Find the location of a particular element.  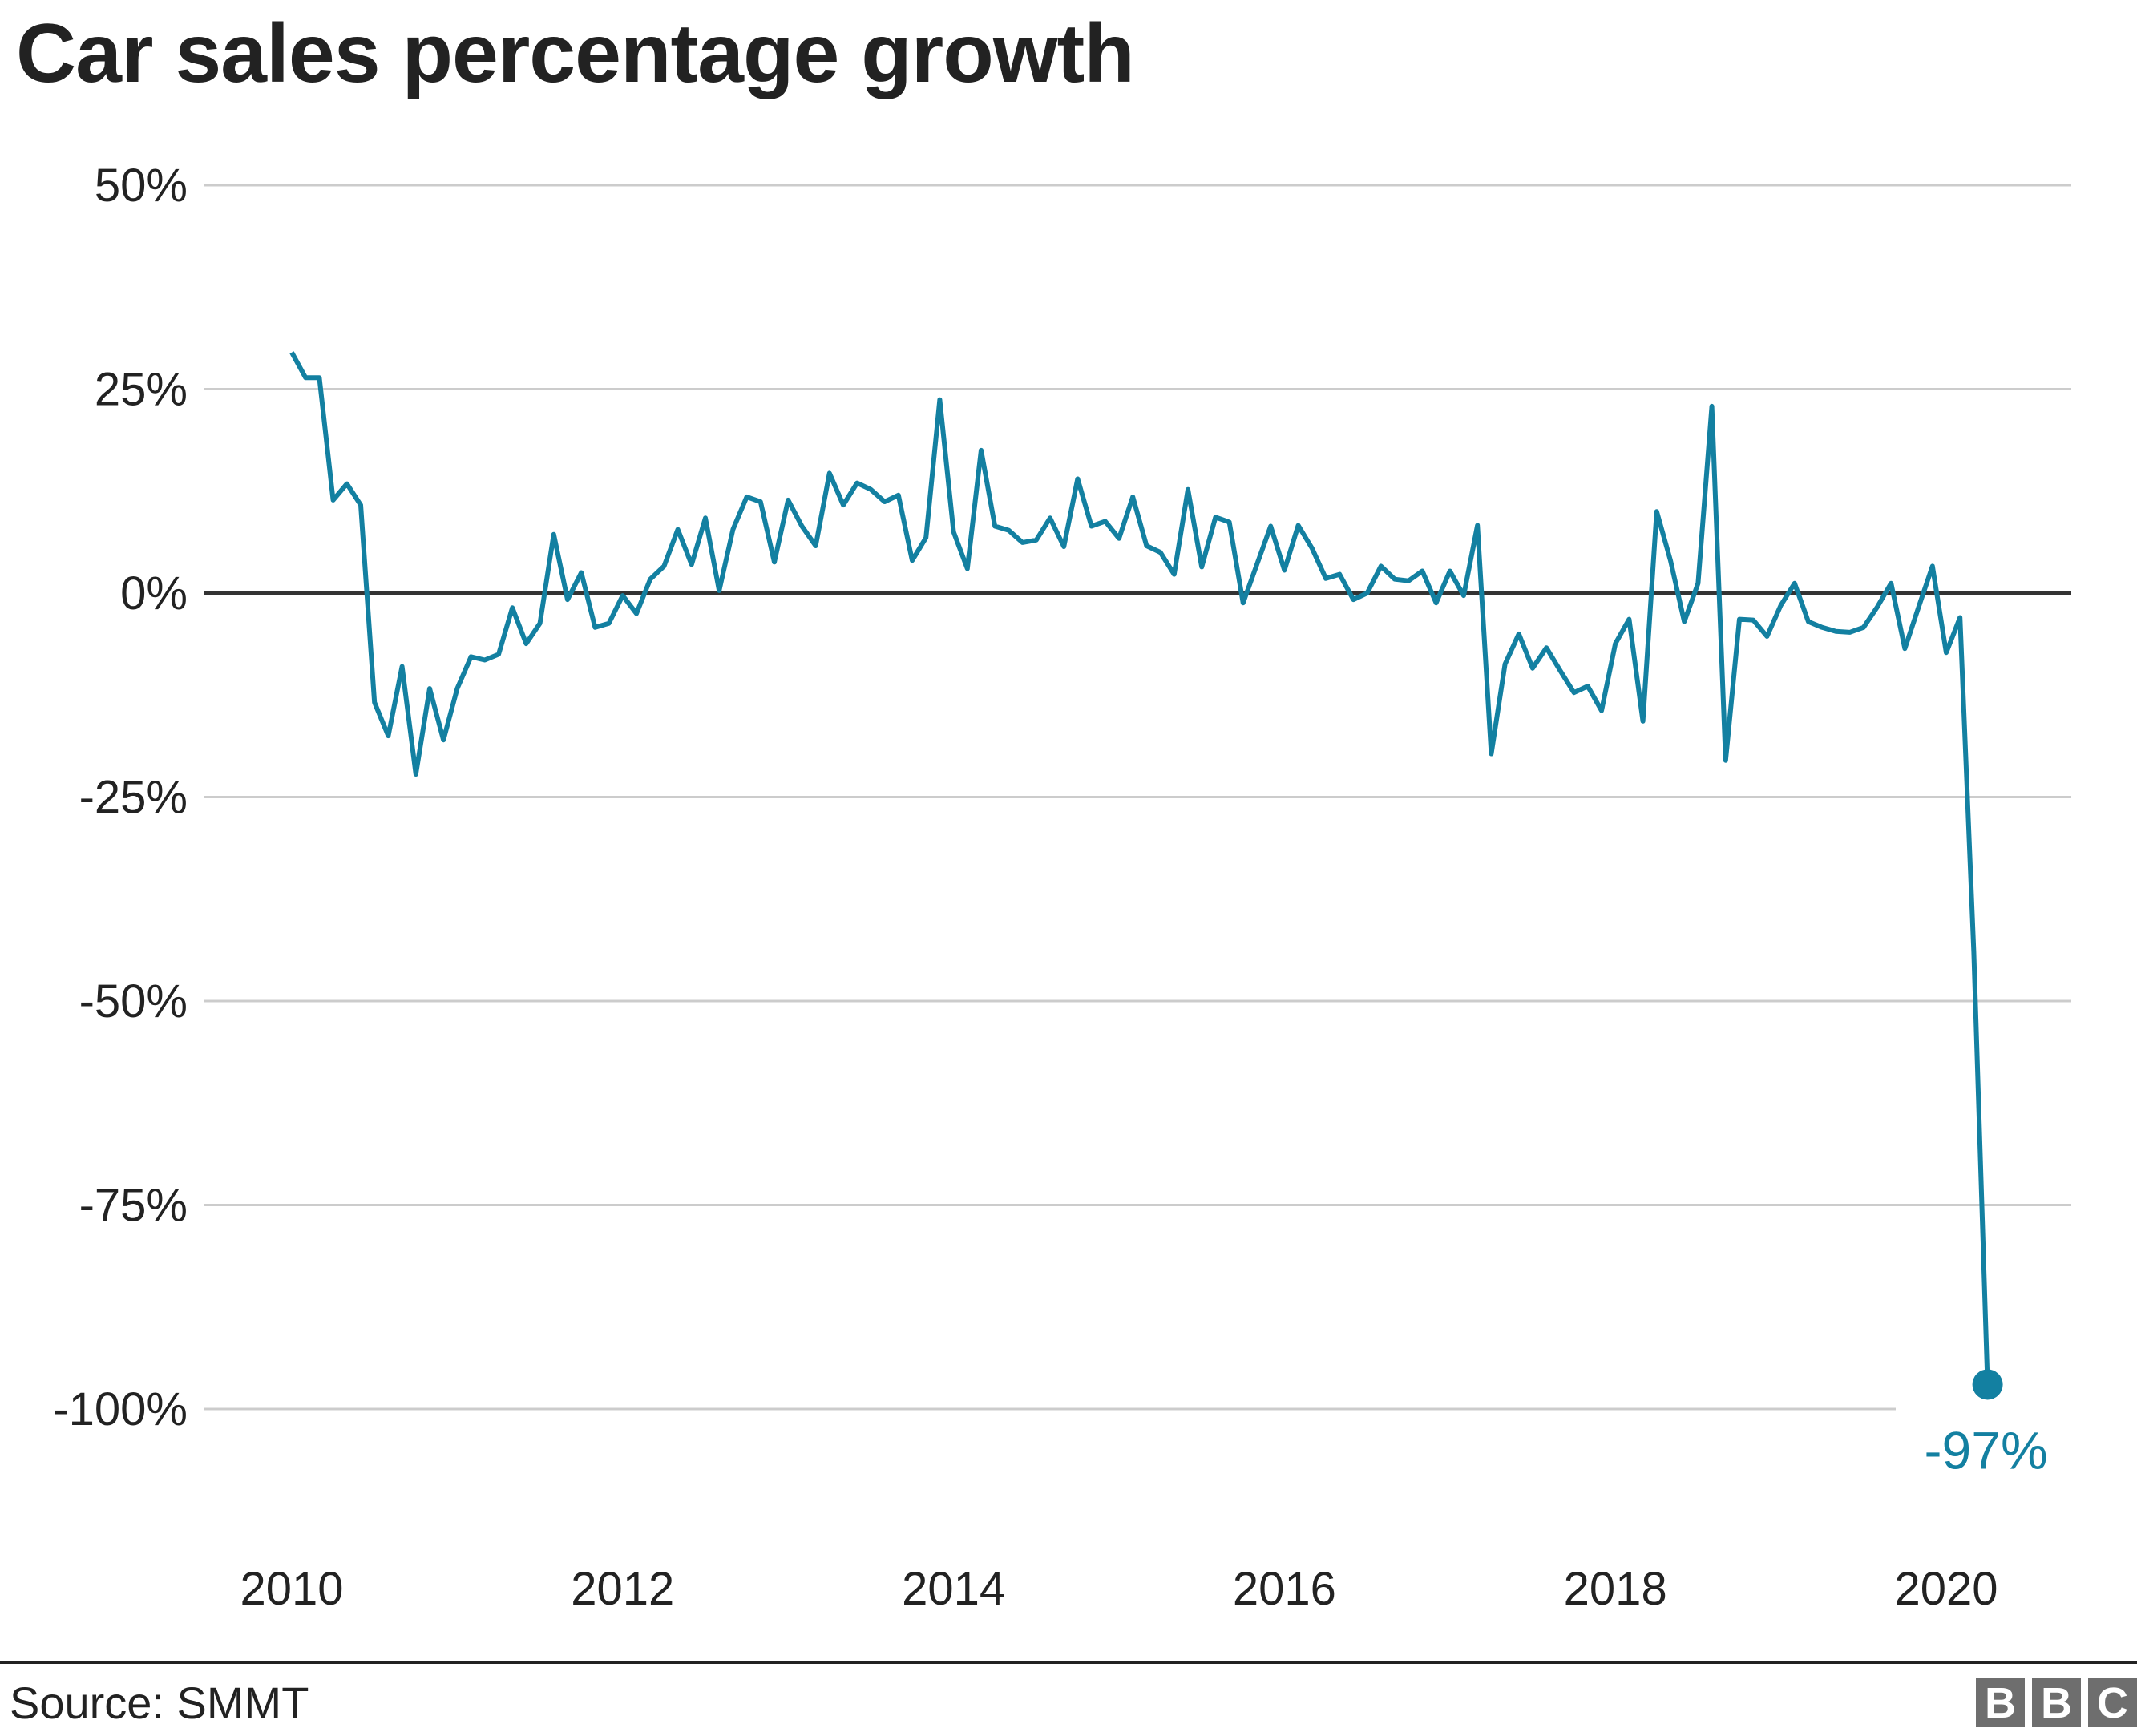

y-tick-label: 0% is located at coordinates (154, 594).